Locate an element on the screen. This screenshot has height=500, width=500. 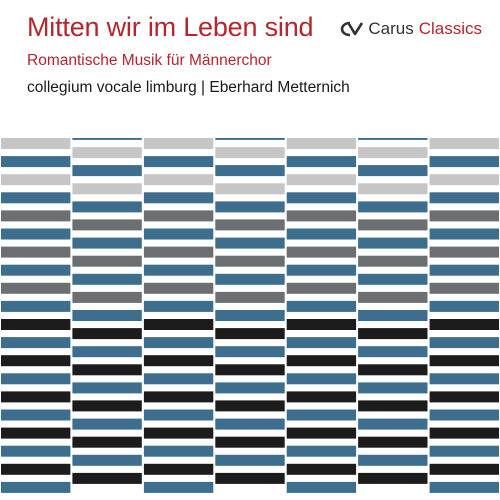
album-title: Mitten wir im Leben sind is located at coordinates (170, 27).